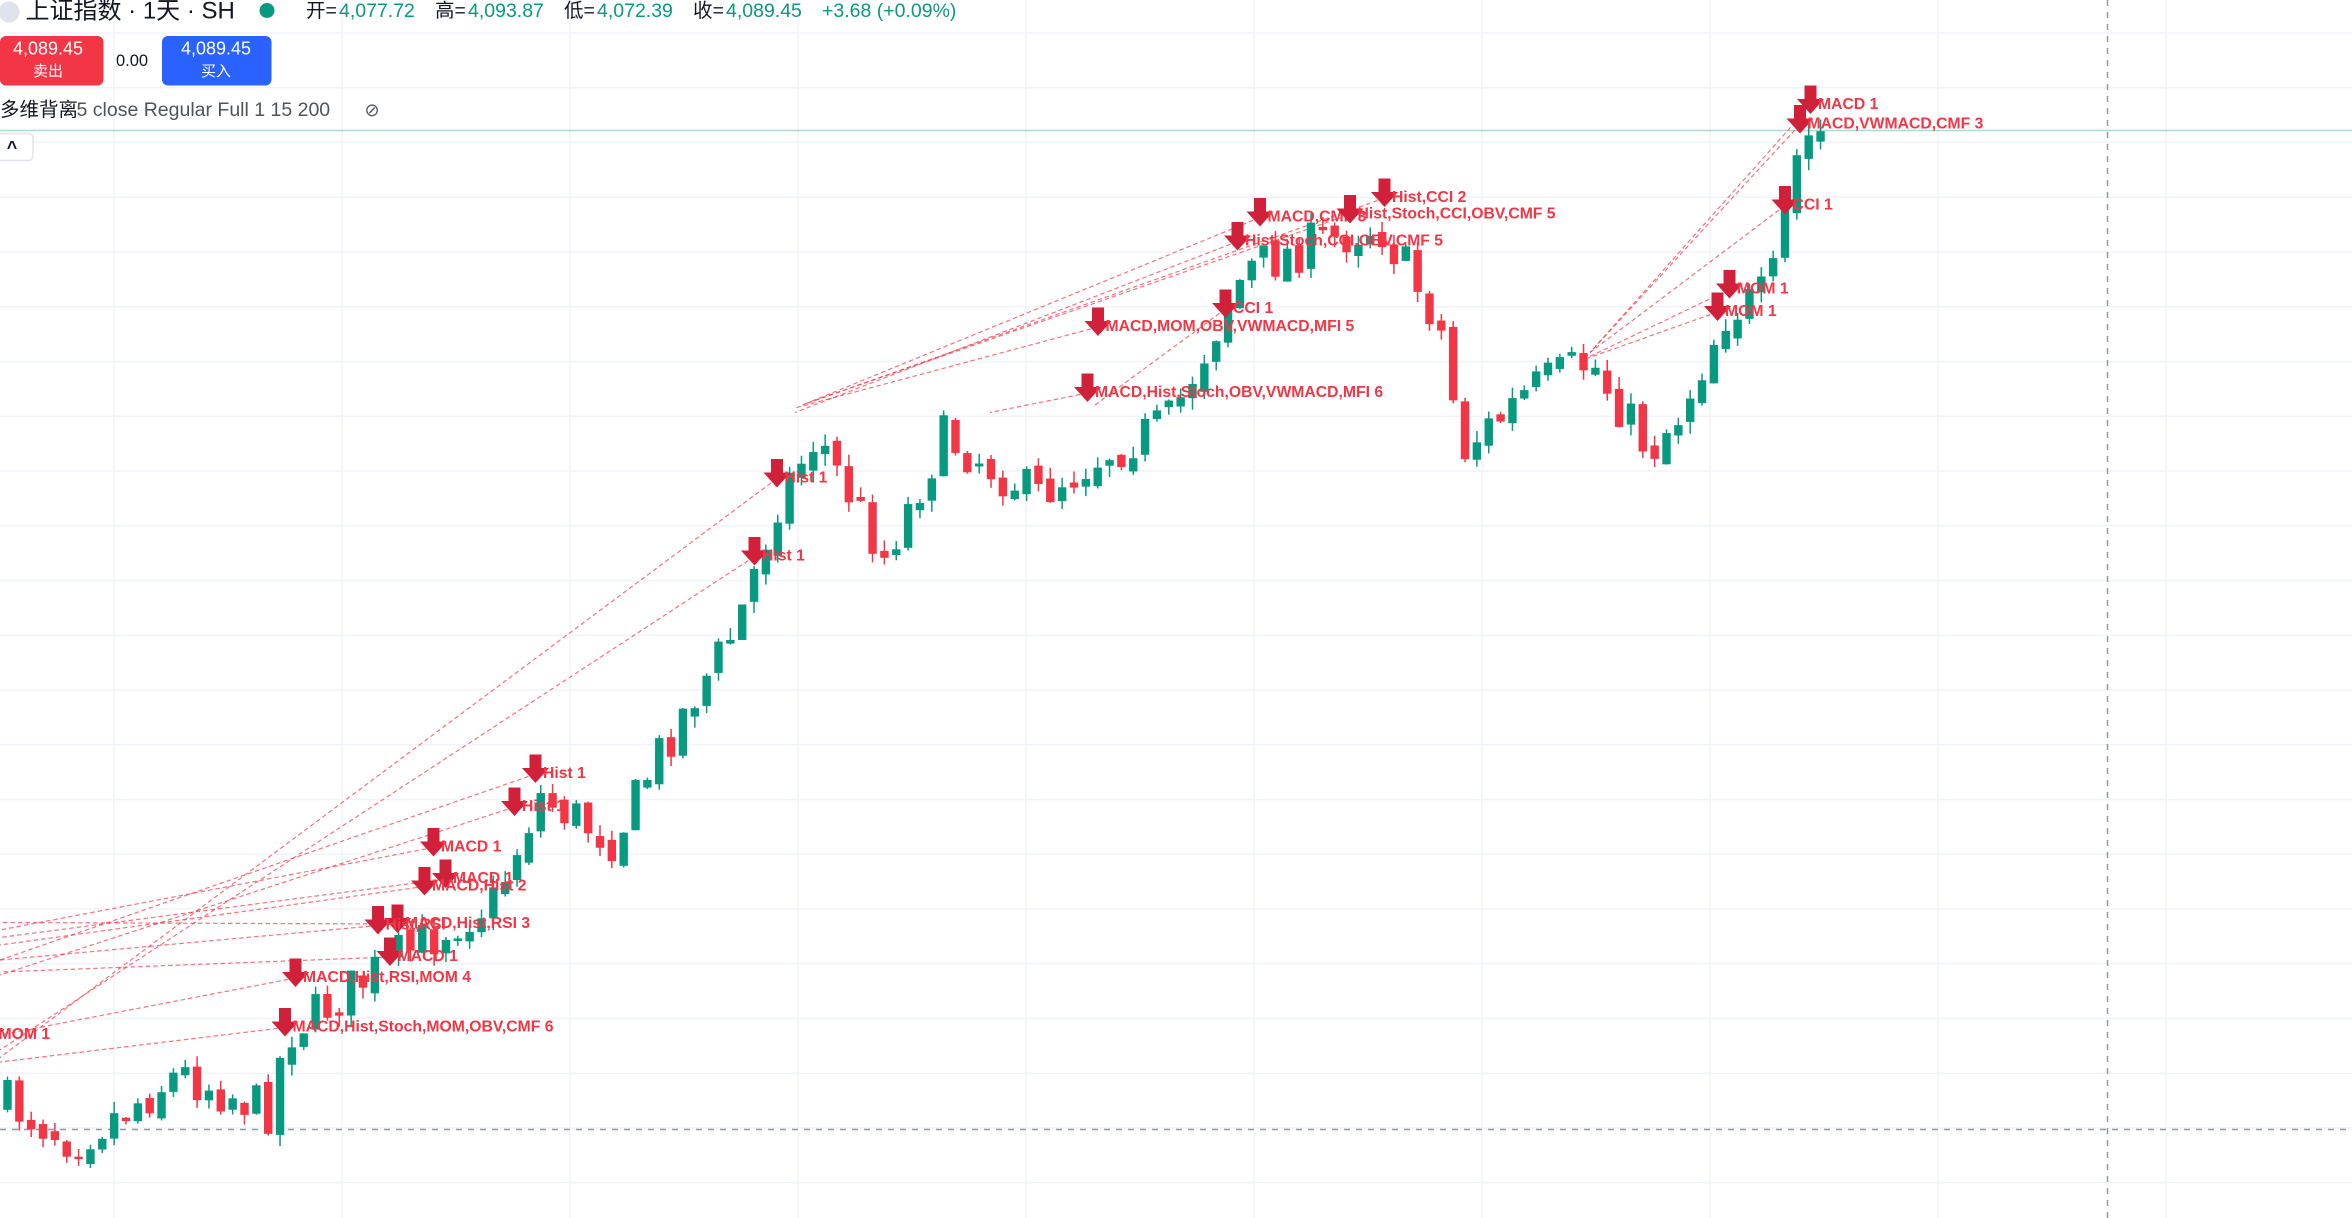 Image resolution: width=2352 pixels, height=1218 pixels. I want to click on signal-label: Hist,CCI 2, so click(1429, 197).